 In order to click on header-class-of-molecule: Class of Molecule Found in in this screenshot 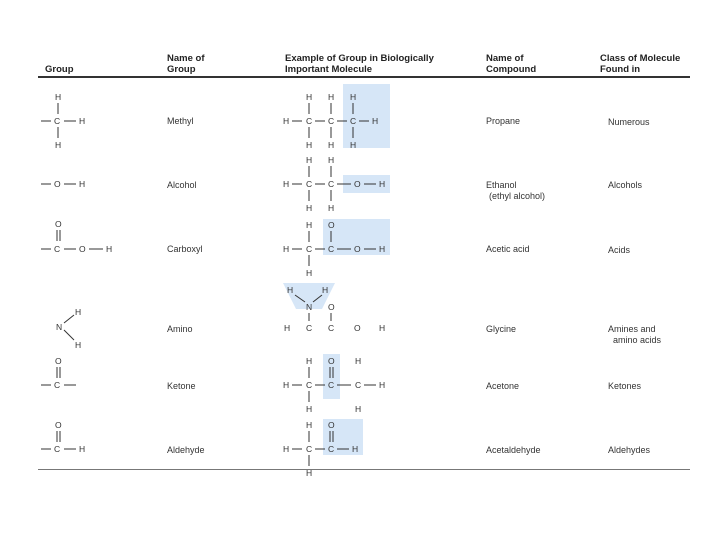, I will do `click(640, 64)`.